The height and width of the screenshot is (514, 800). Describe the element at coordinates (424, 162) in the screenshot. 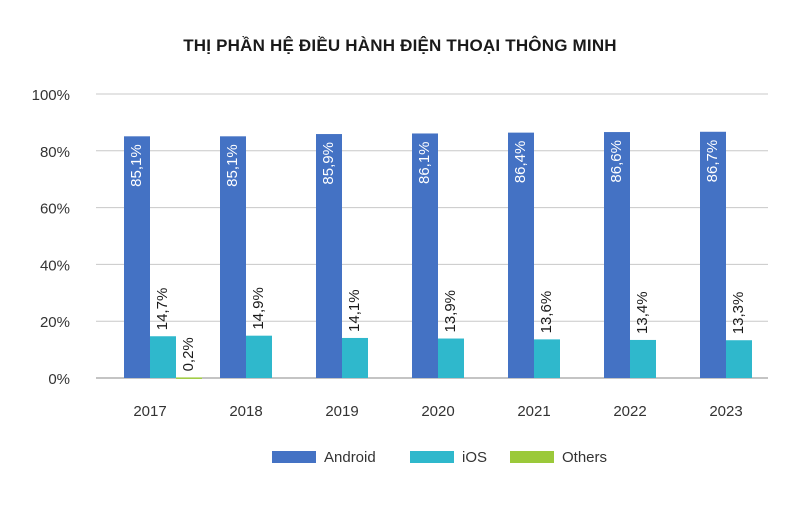

I see `data-label: 86,1%` at that location.